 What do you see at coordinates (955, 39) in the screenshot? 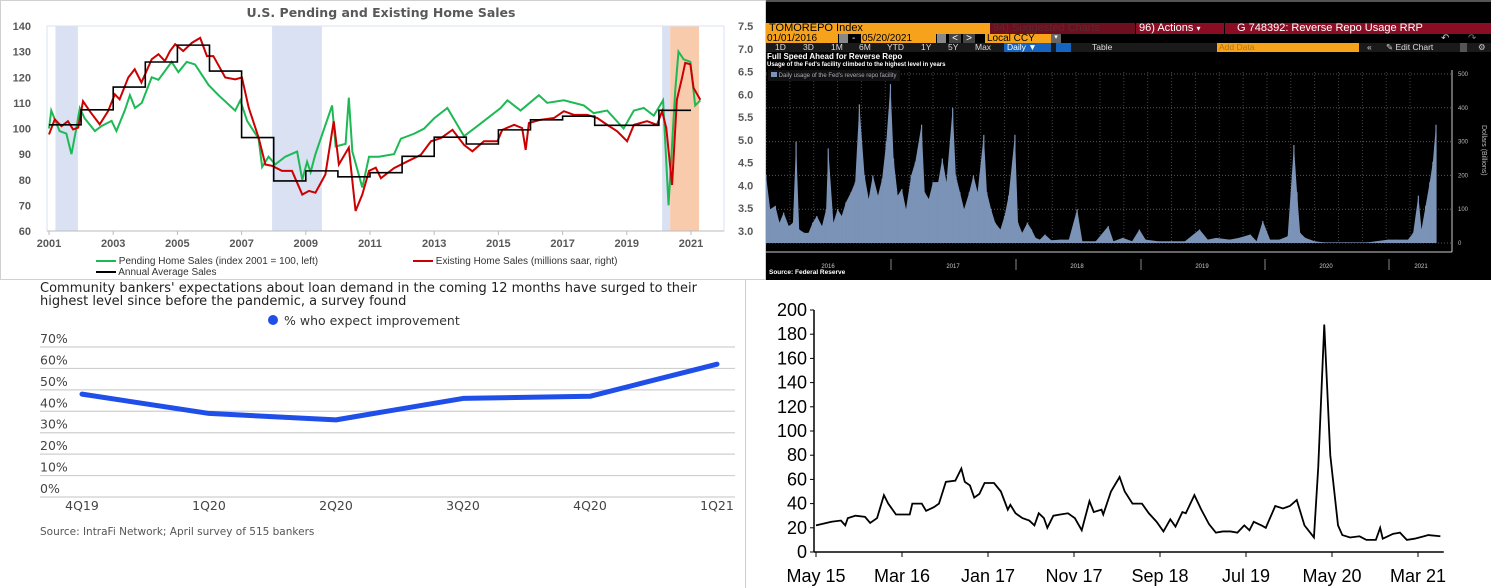
I see `prev-period-button: <` at bounding box center [955, 39].